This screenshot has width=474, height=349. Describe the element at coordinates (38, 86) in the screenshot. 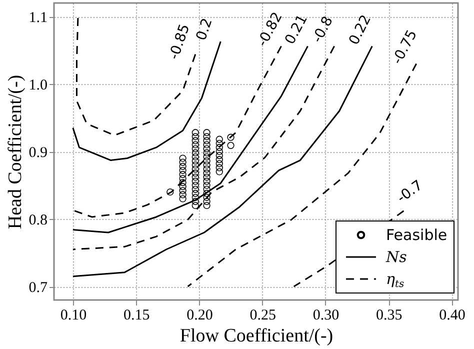

I see `y-tick-label: 1.0` at that location.